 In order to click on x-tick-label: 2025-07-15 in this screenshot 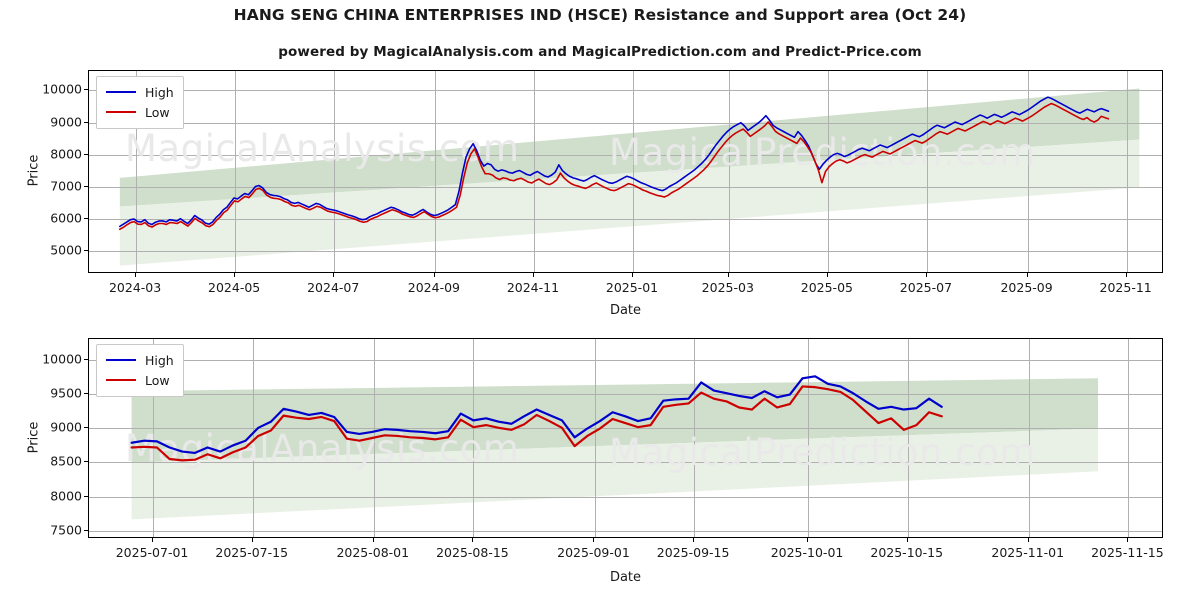, I will do `click(252, 552)`.